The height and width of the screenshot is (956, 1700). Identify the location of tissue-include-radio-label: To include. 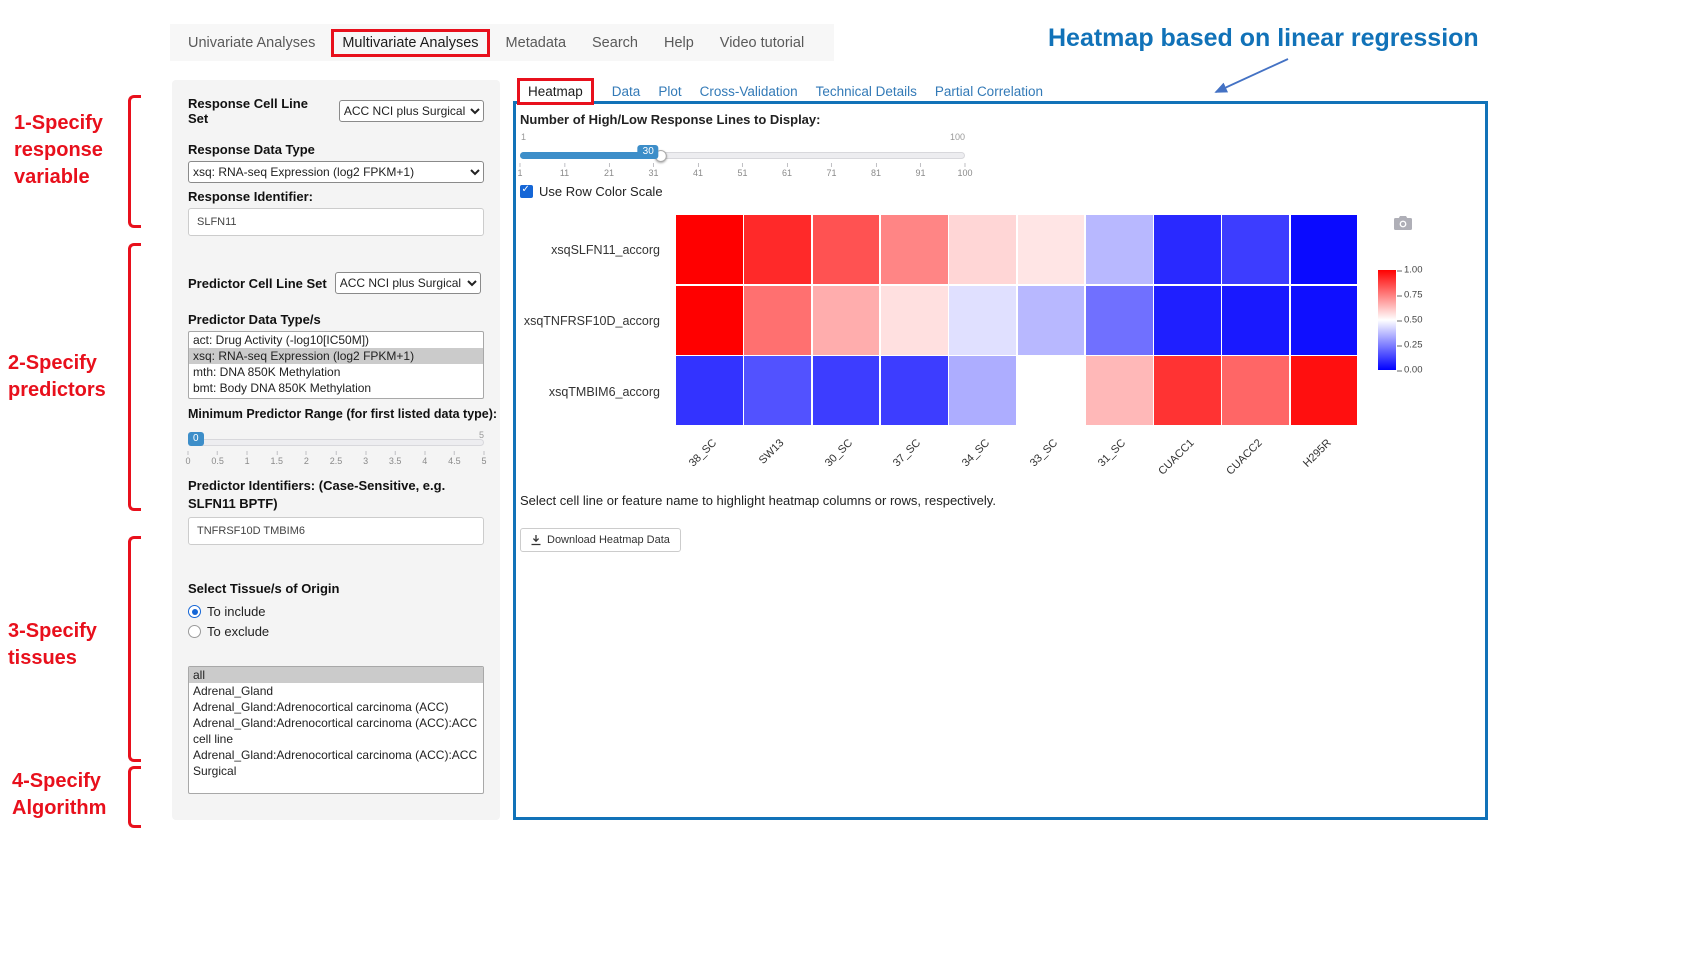
(236, 612).